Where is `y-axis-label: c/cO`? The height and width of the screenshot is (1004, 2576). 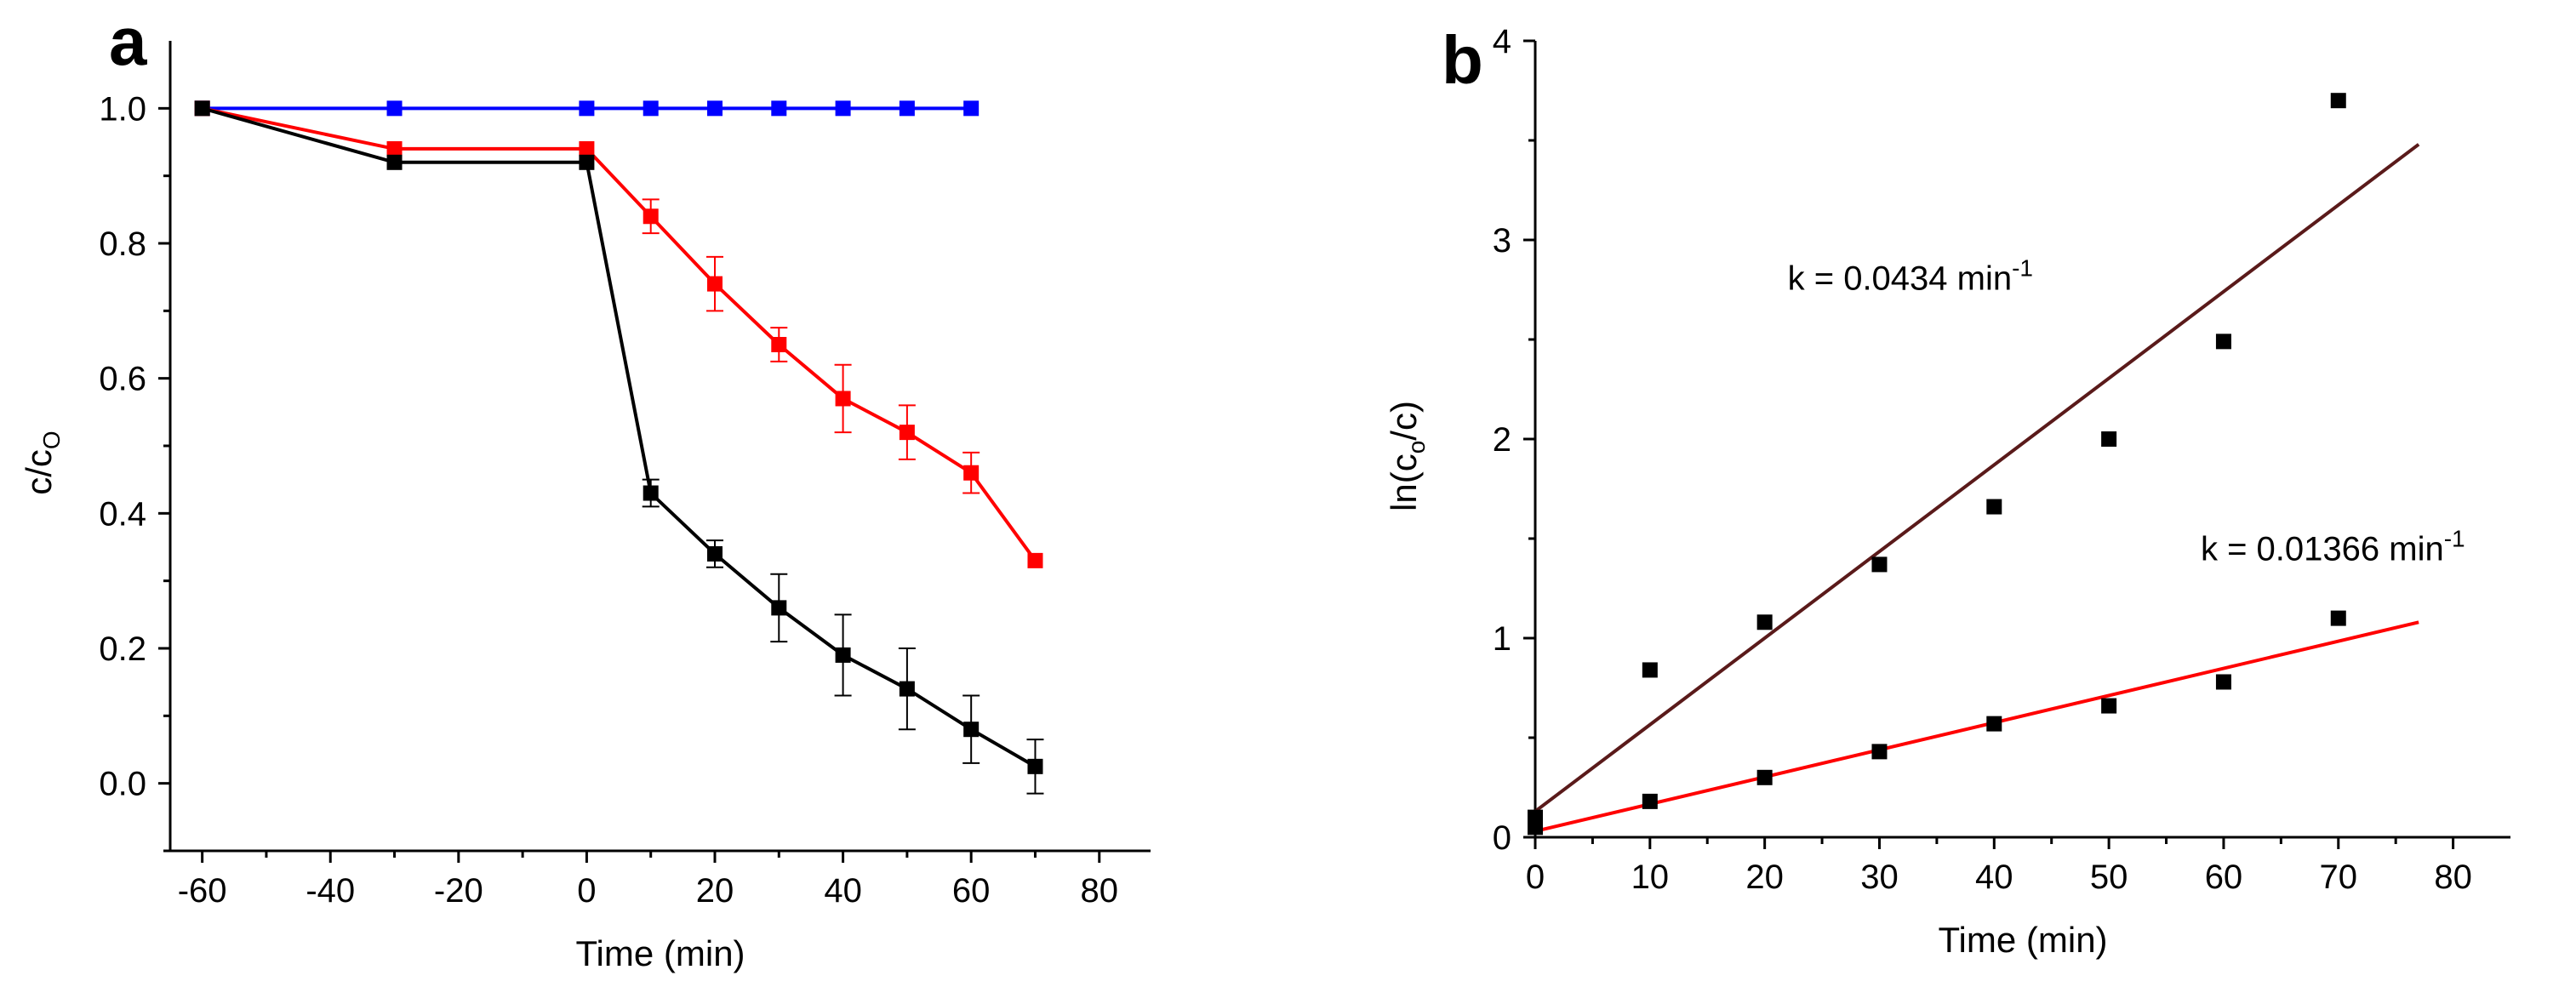
y-axis-label: c/cO is located at coordinates (42, 463).